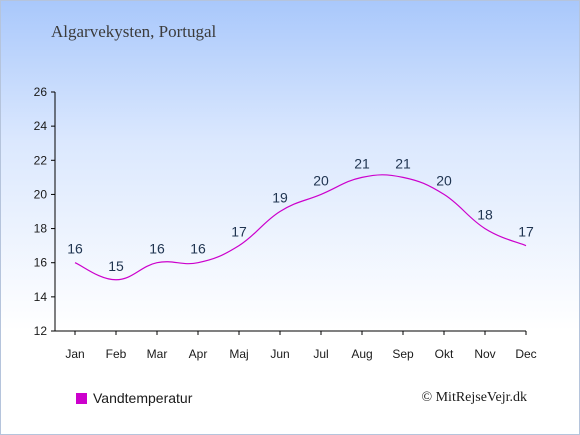 Image resolution: width=580 pixels, height=435 pixels. I want to click on x-tick-label: Jul, so click(320, 354).